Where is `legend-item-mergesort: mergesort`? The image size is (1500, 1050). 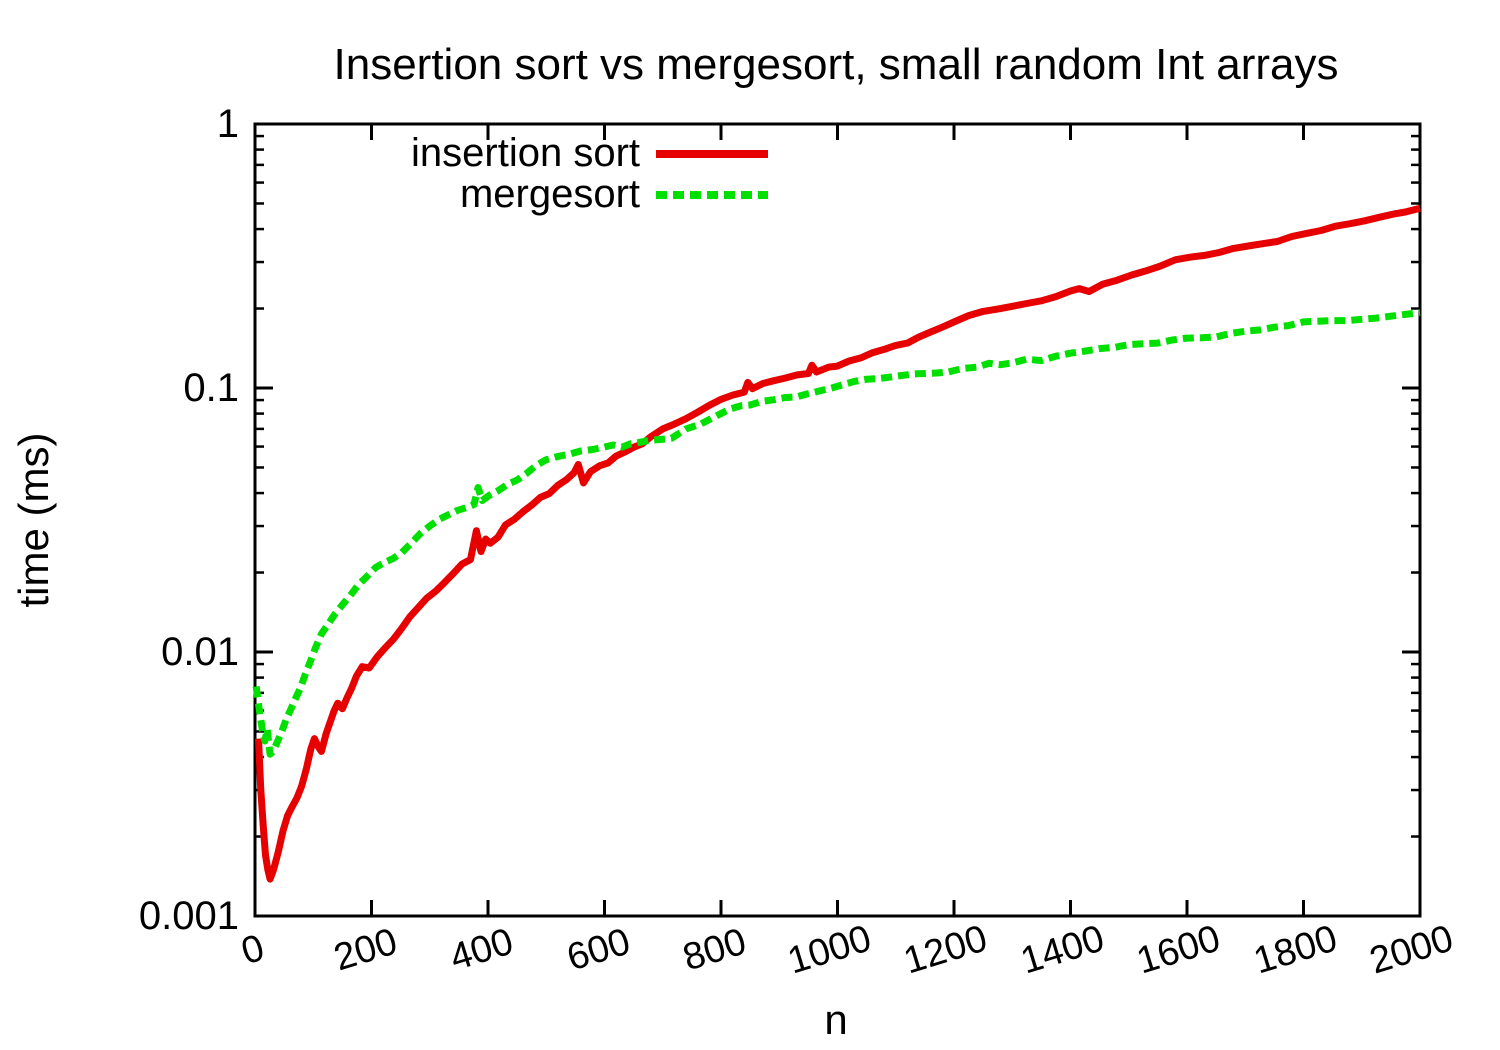
legend-item-mergesort: mergesort is located at coordinates (568, 194).